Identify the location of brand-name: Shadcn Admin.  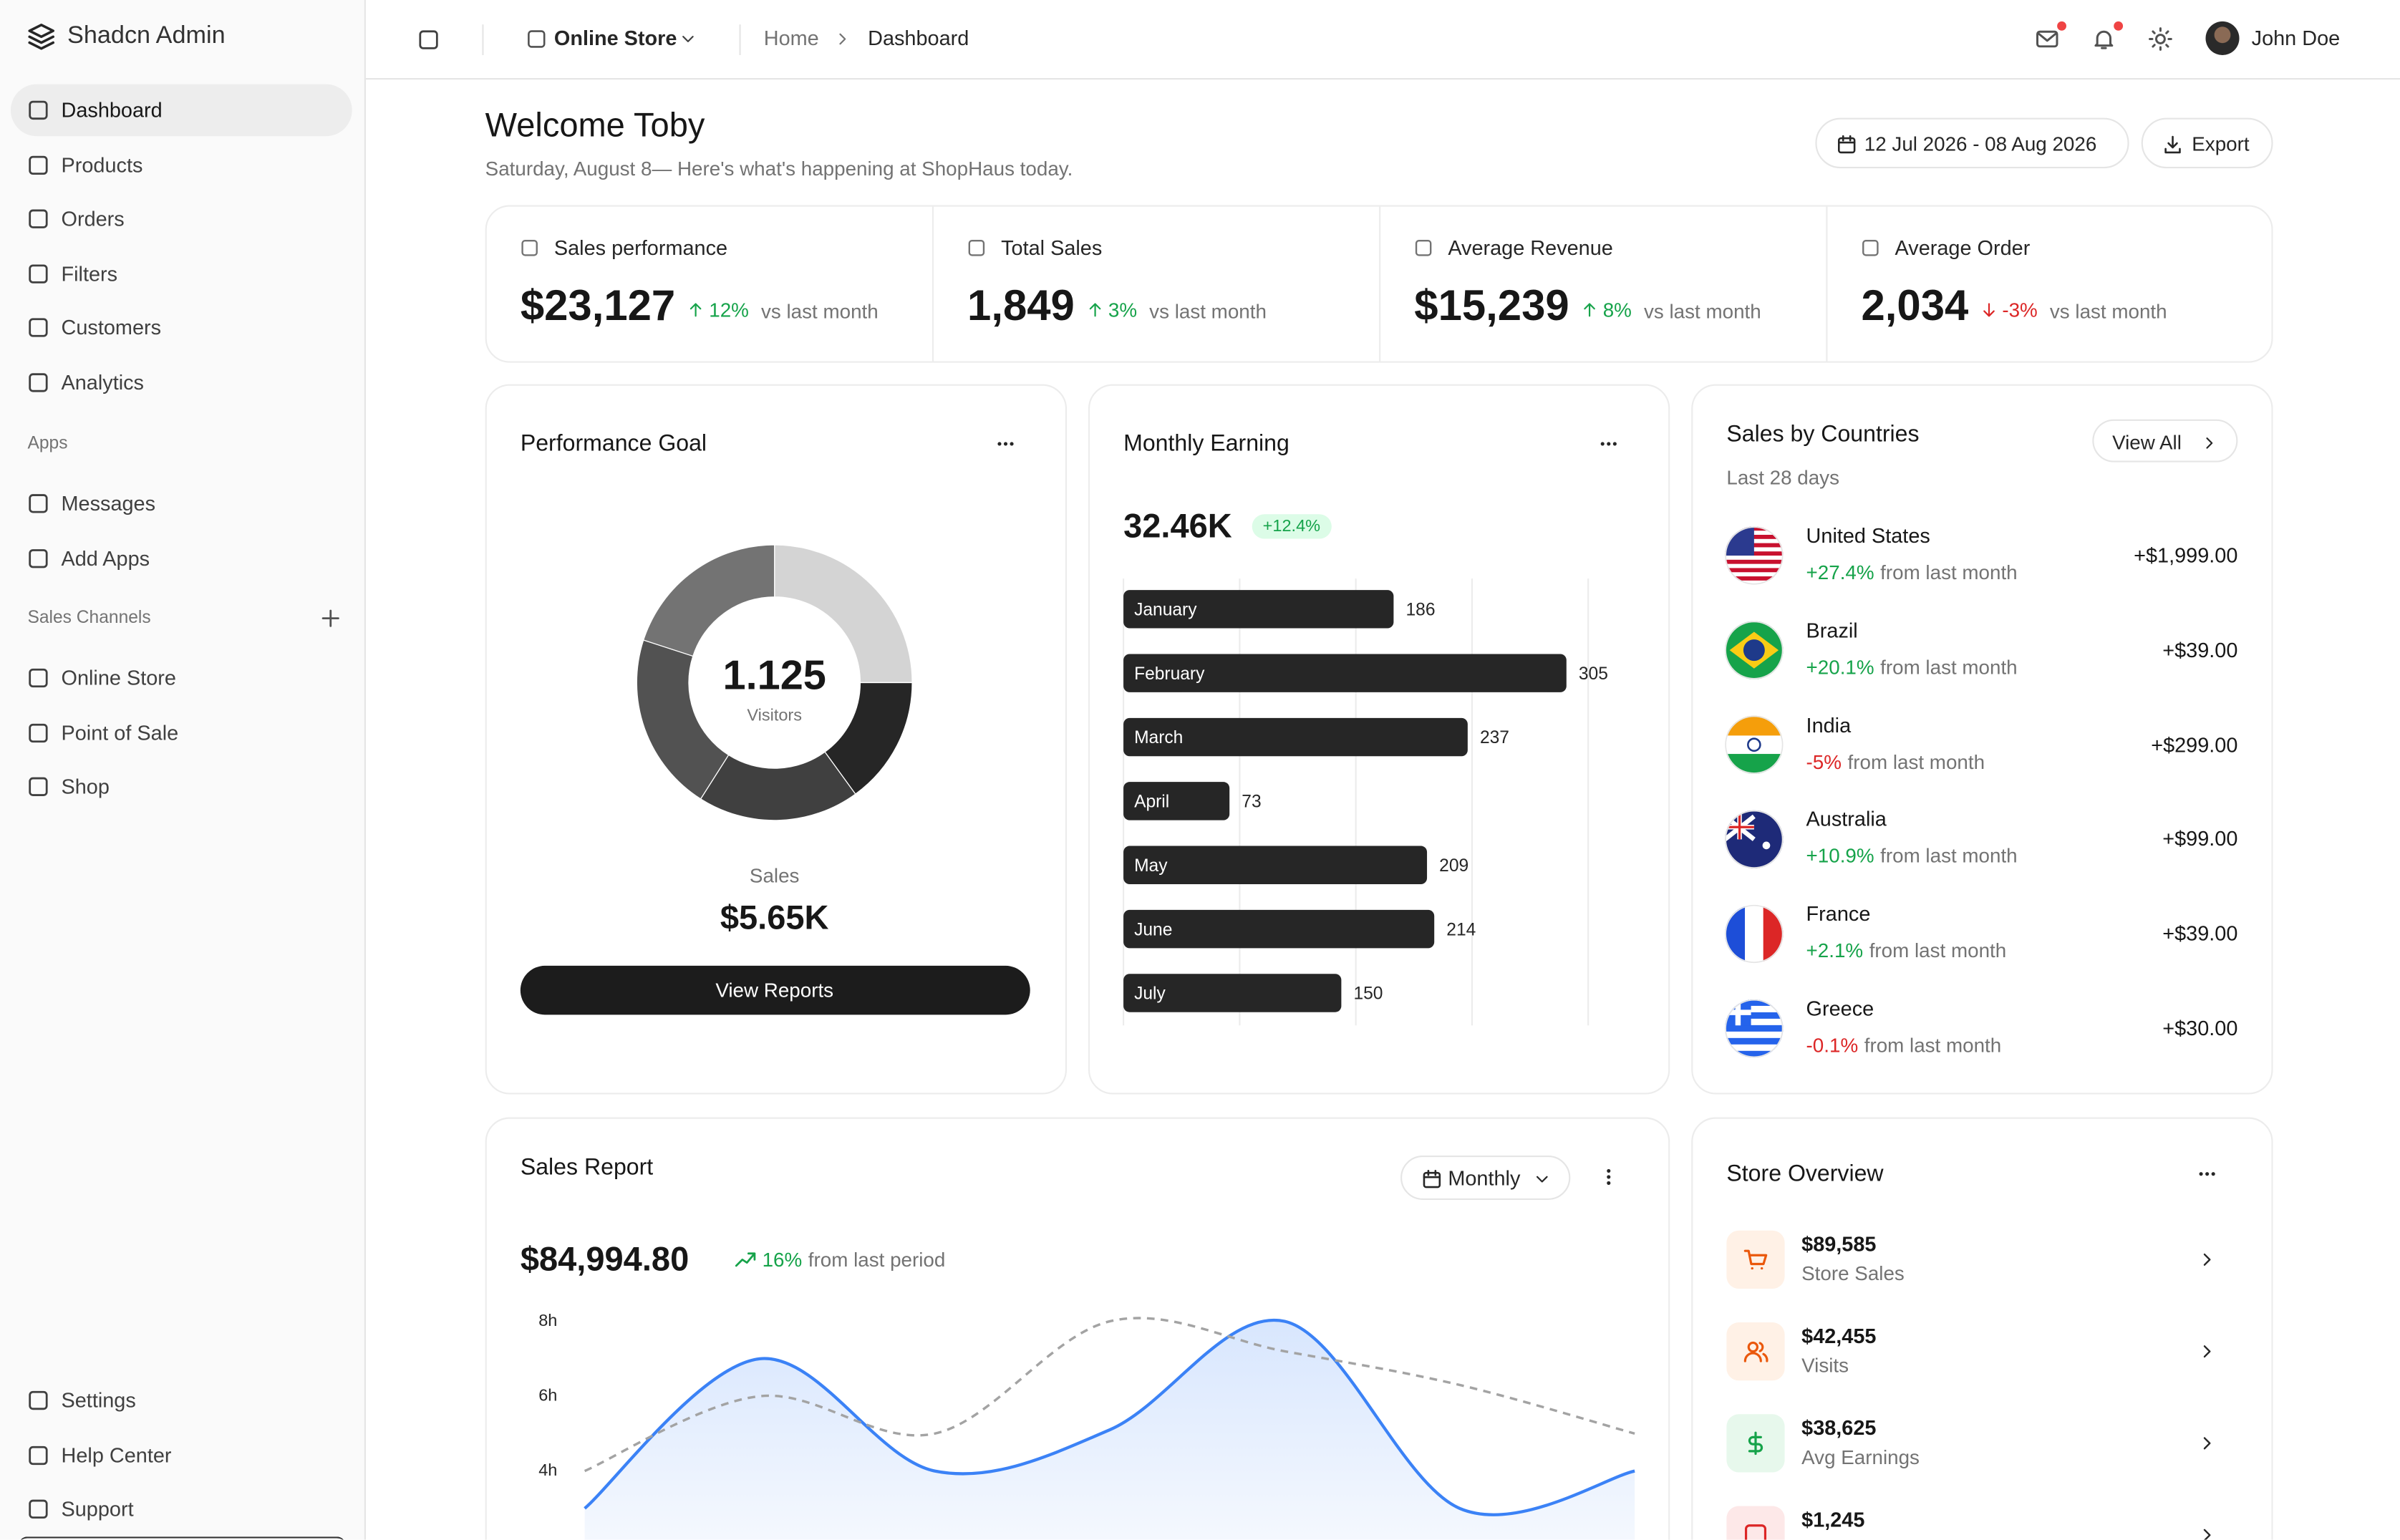
(146, 36).